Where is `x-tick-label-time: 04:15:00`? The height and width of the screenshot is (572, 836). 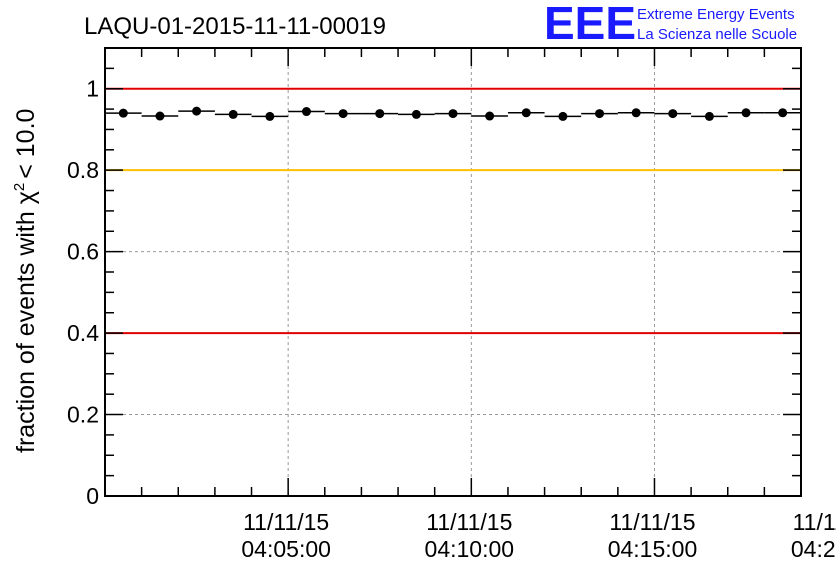 x-tick-label-time: 04:15:00 is located at coordinates (653, 549).